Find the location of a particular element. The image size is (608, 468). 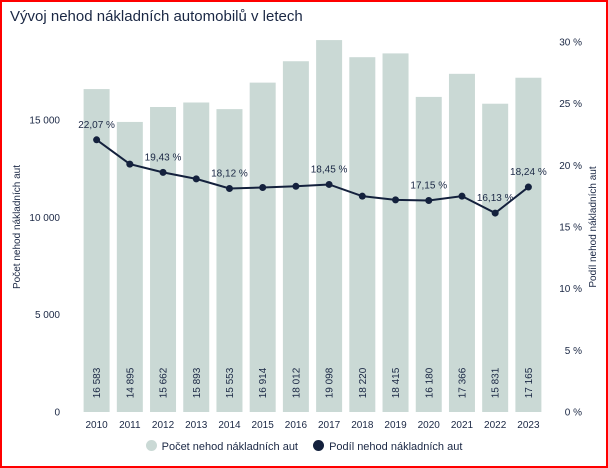

line-point-label: 18,12 % is located at coordinates (229, 174).